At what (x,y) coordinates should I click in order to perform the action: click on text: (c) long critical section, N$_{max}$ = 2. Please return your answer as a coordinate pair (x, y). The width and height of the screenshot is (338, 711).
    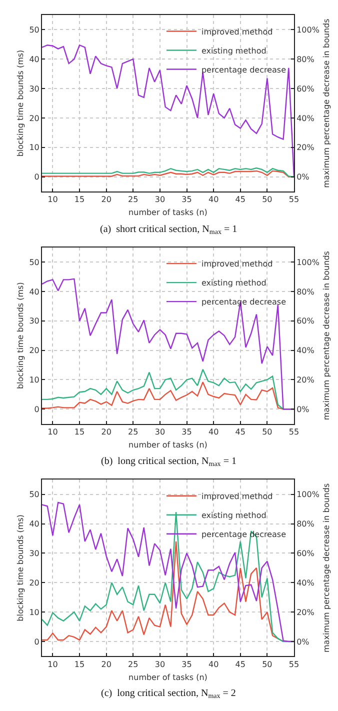
    Looking at the image, I should click on (168, 694).